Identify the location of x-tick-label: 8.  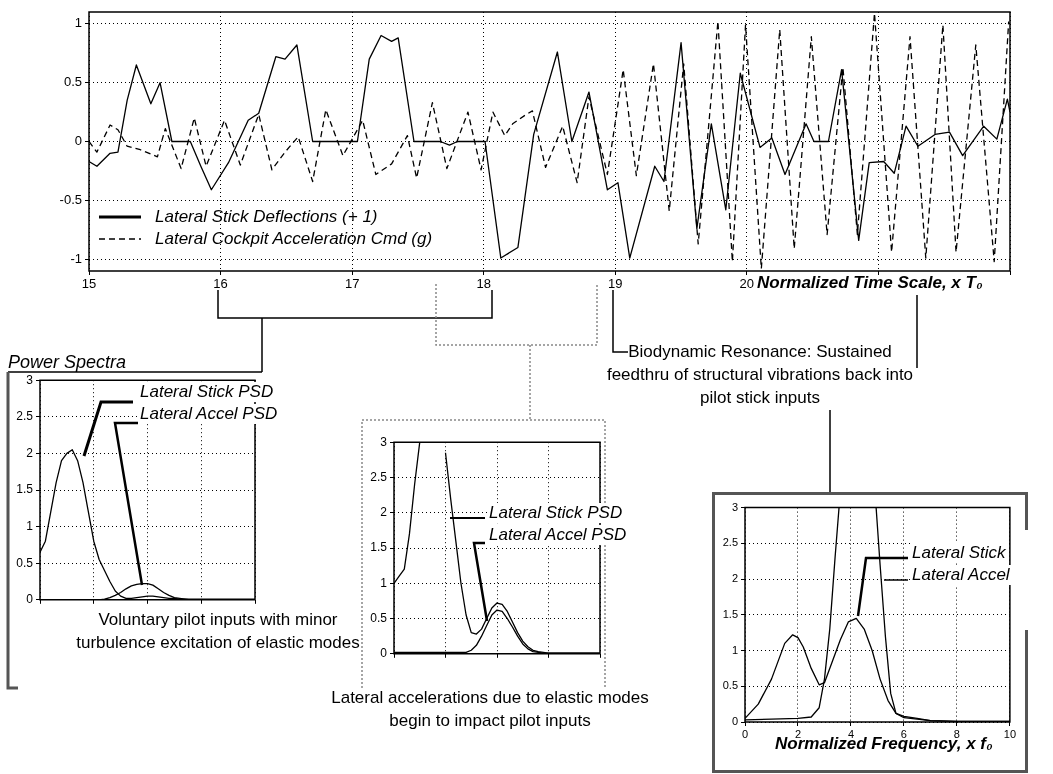
(956, 733).